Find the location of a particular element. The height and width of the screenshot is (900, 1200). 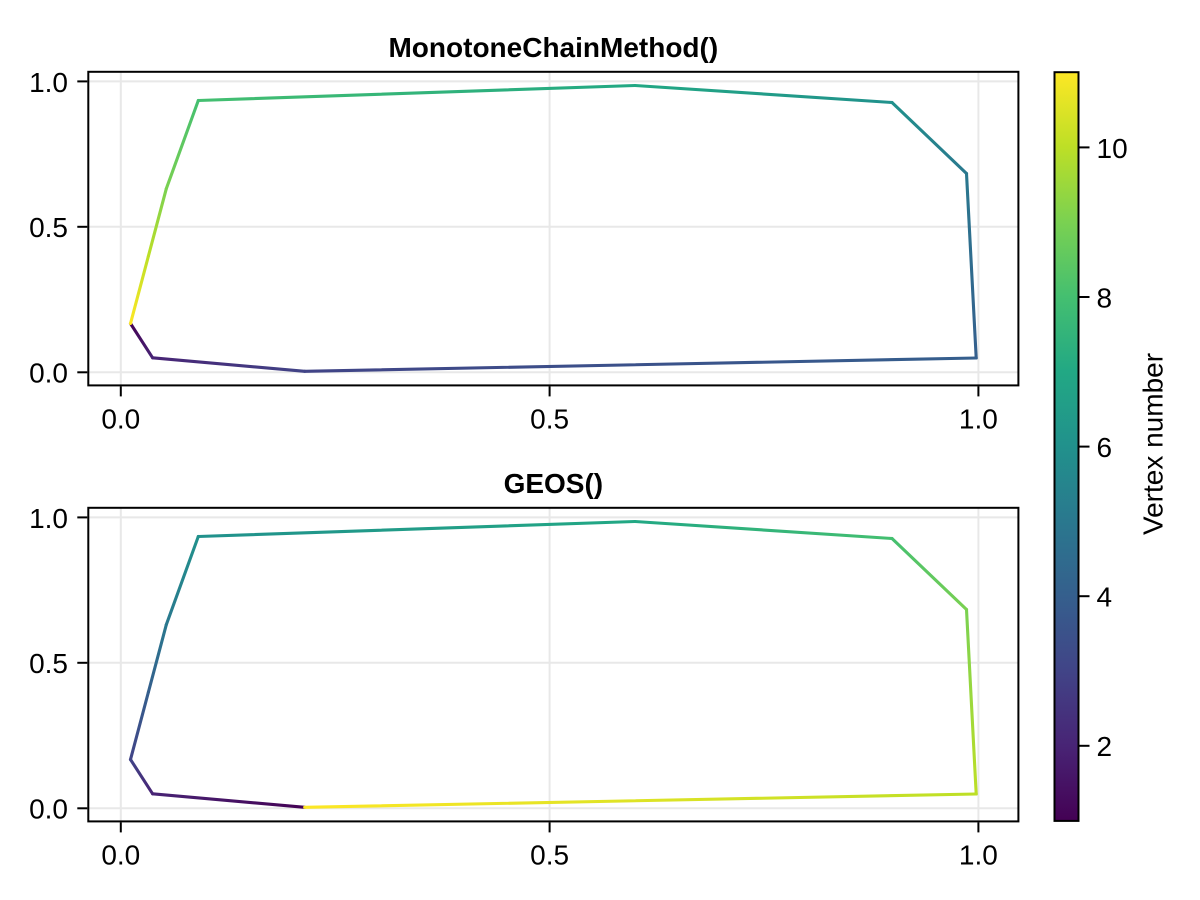

svg-text: MonotoneChainMethod() is located at coordinates (553, 47).